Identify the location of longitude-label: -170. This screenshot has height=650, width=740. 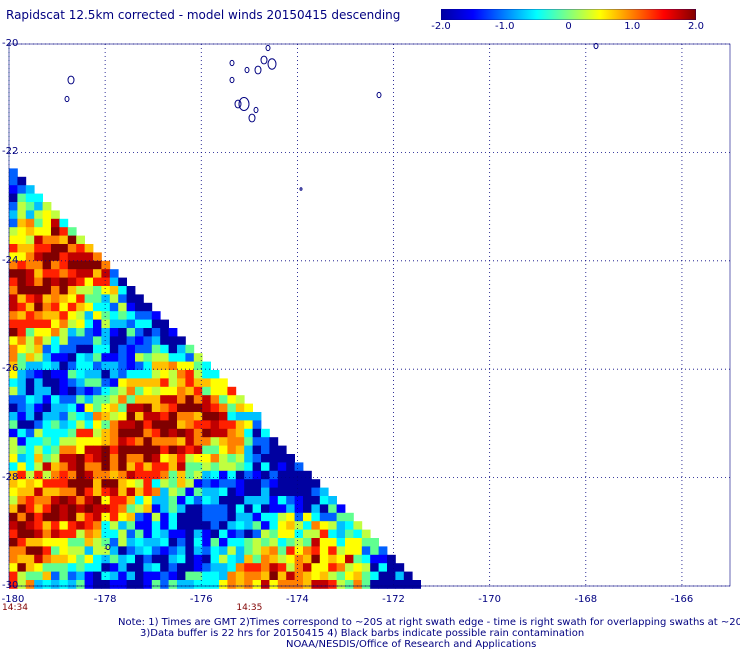
(490, 599).